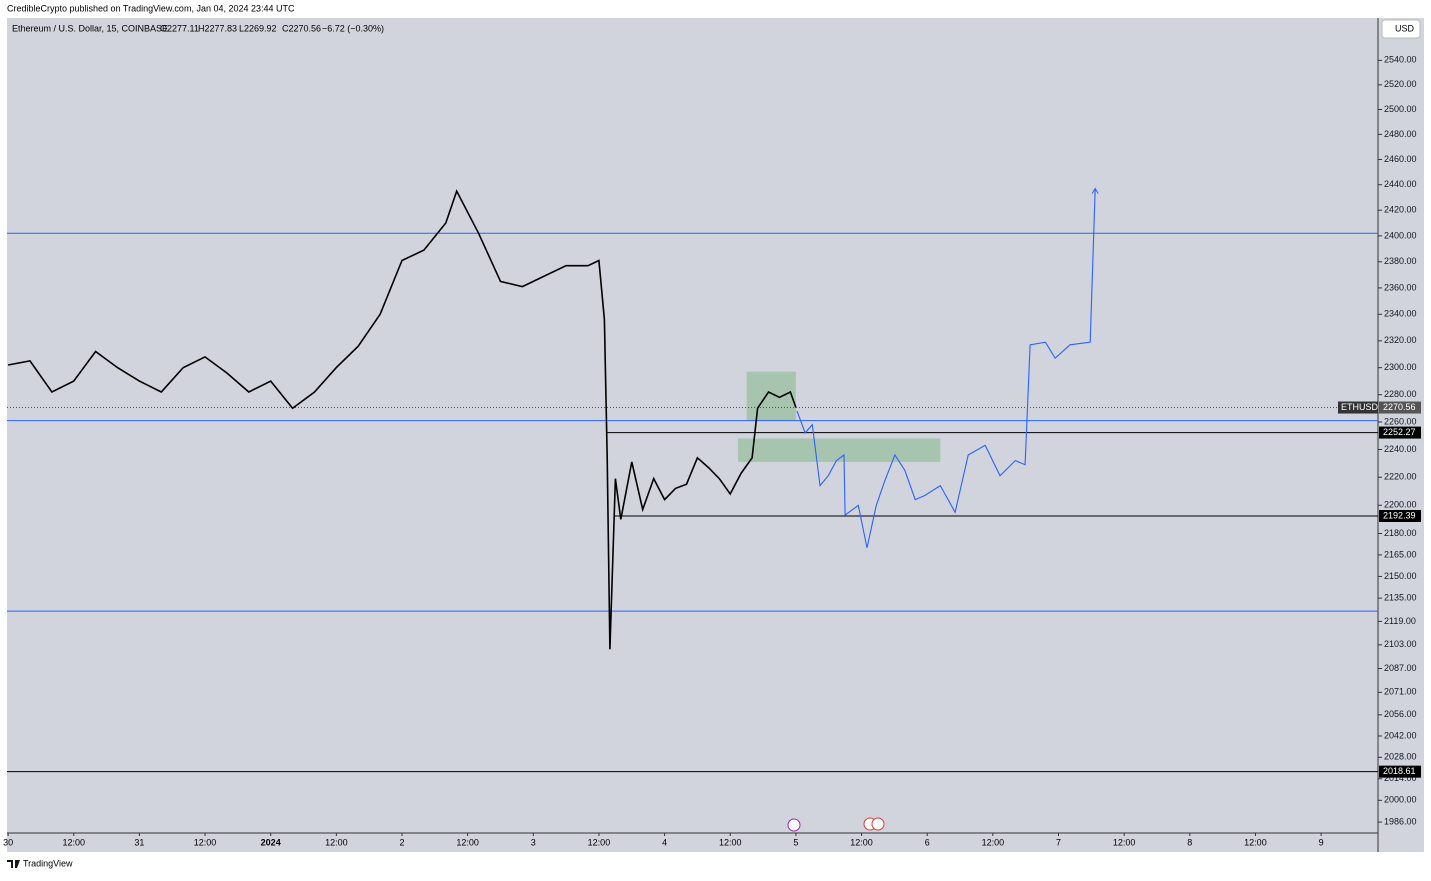 This screenshot has height=881, width=1431. Describe the element at coordinates (1321, 842) in the screenshot. I see `x-tick-label: 9` at that location.